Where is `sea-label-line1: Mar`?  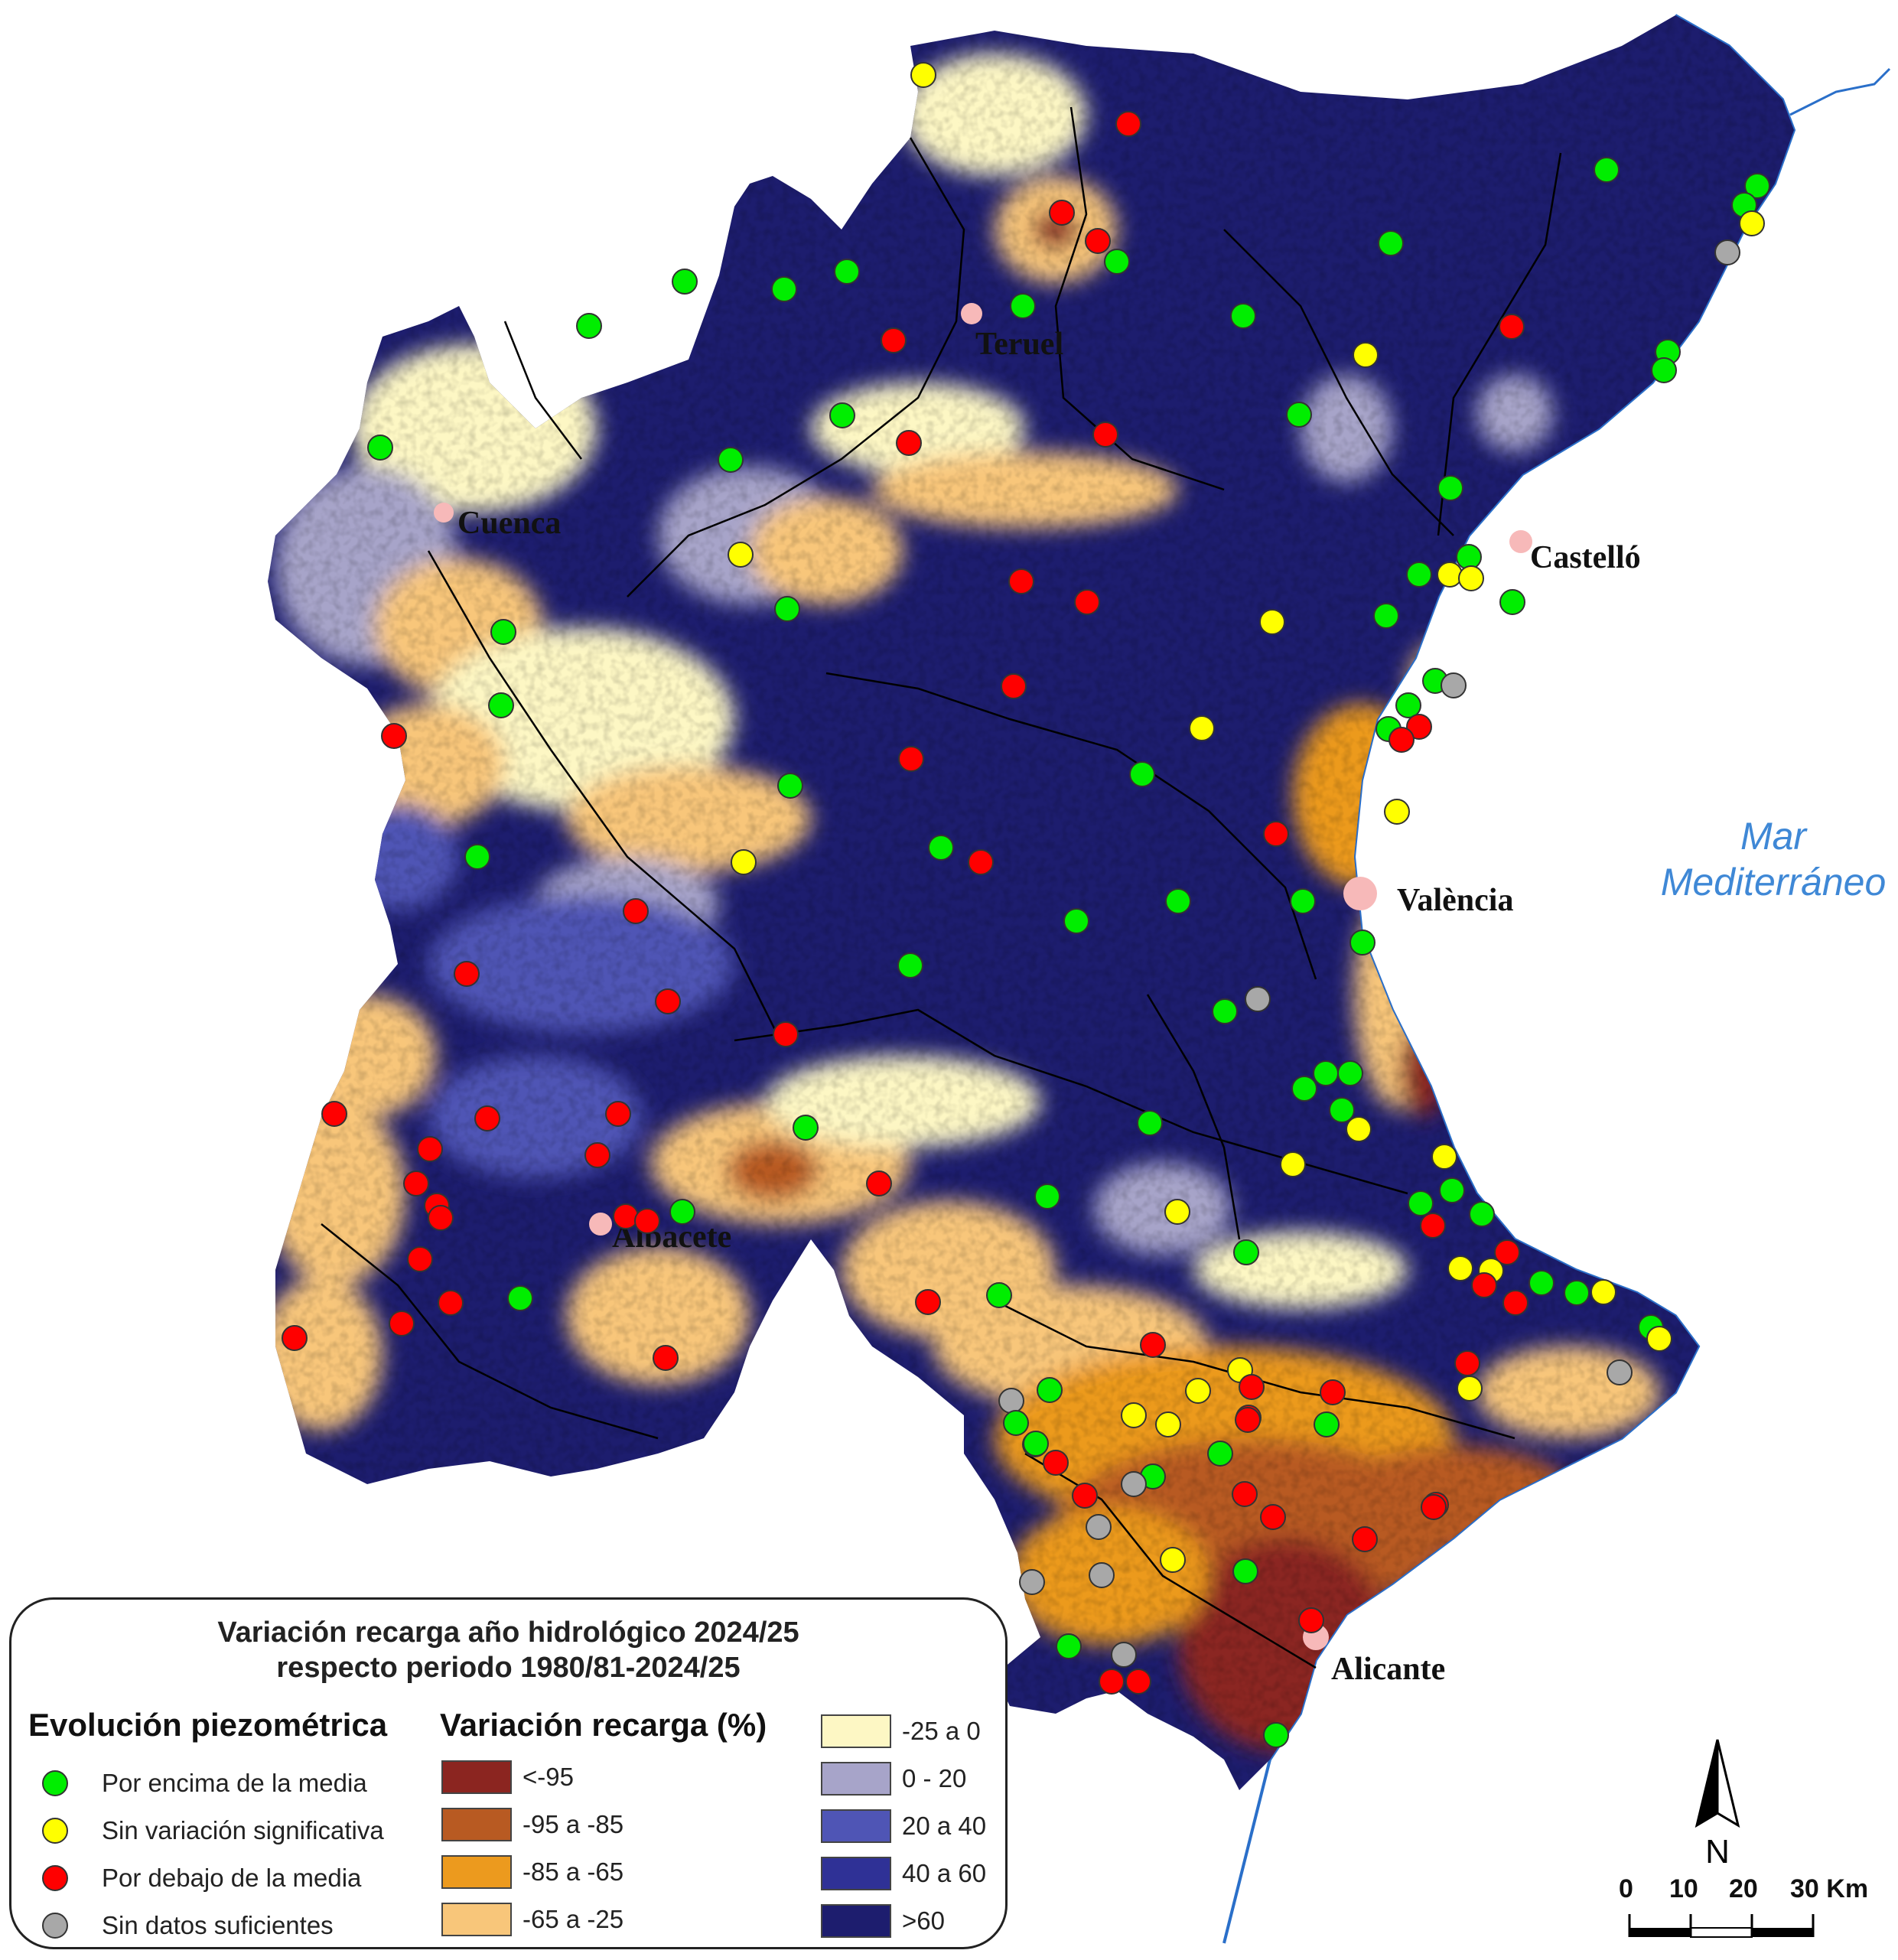
sea-label-line1: Mar is located at coordinates (1774, 836).